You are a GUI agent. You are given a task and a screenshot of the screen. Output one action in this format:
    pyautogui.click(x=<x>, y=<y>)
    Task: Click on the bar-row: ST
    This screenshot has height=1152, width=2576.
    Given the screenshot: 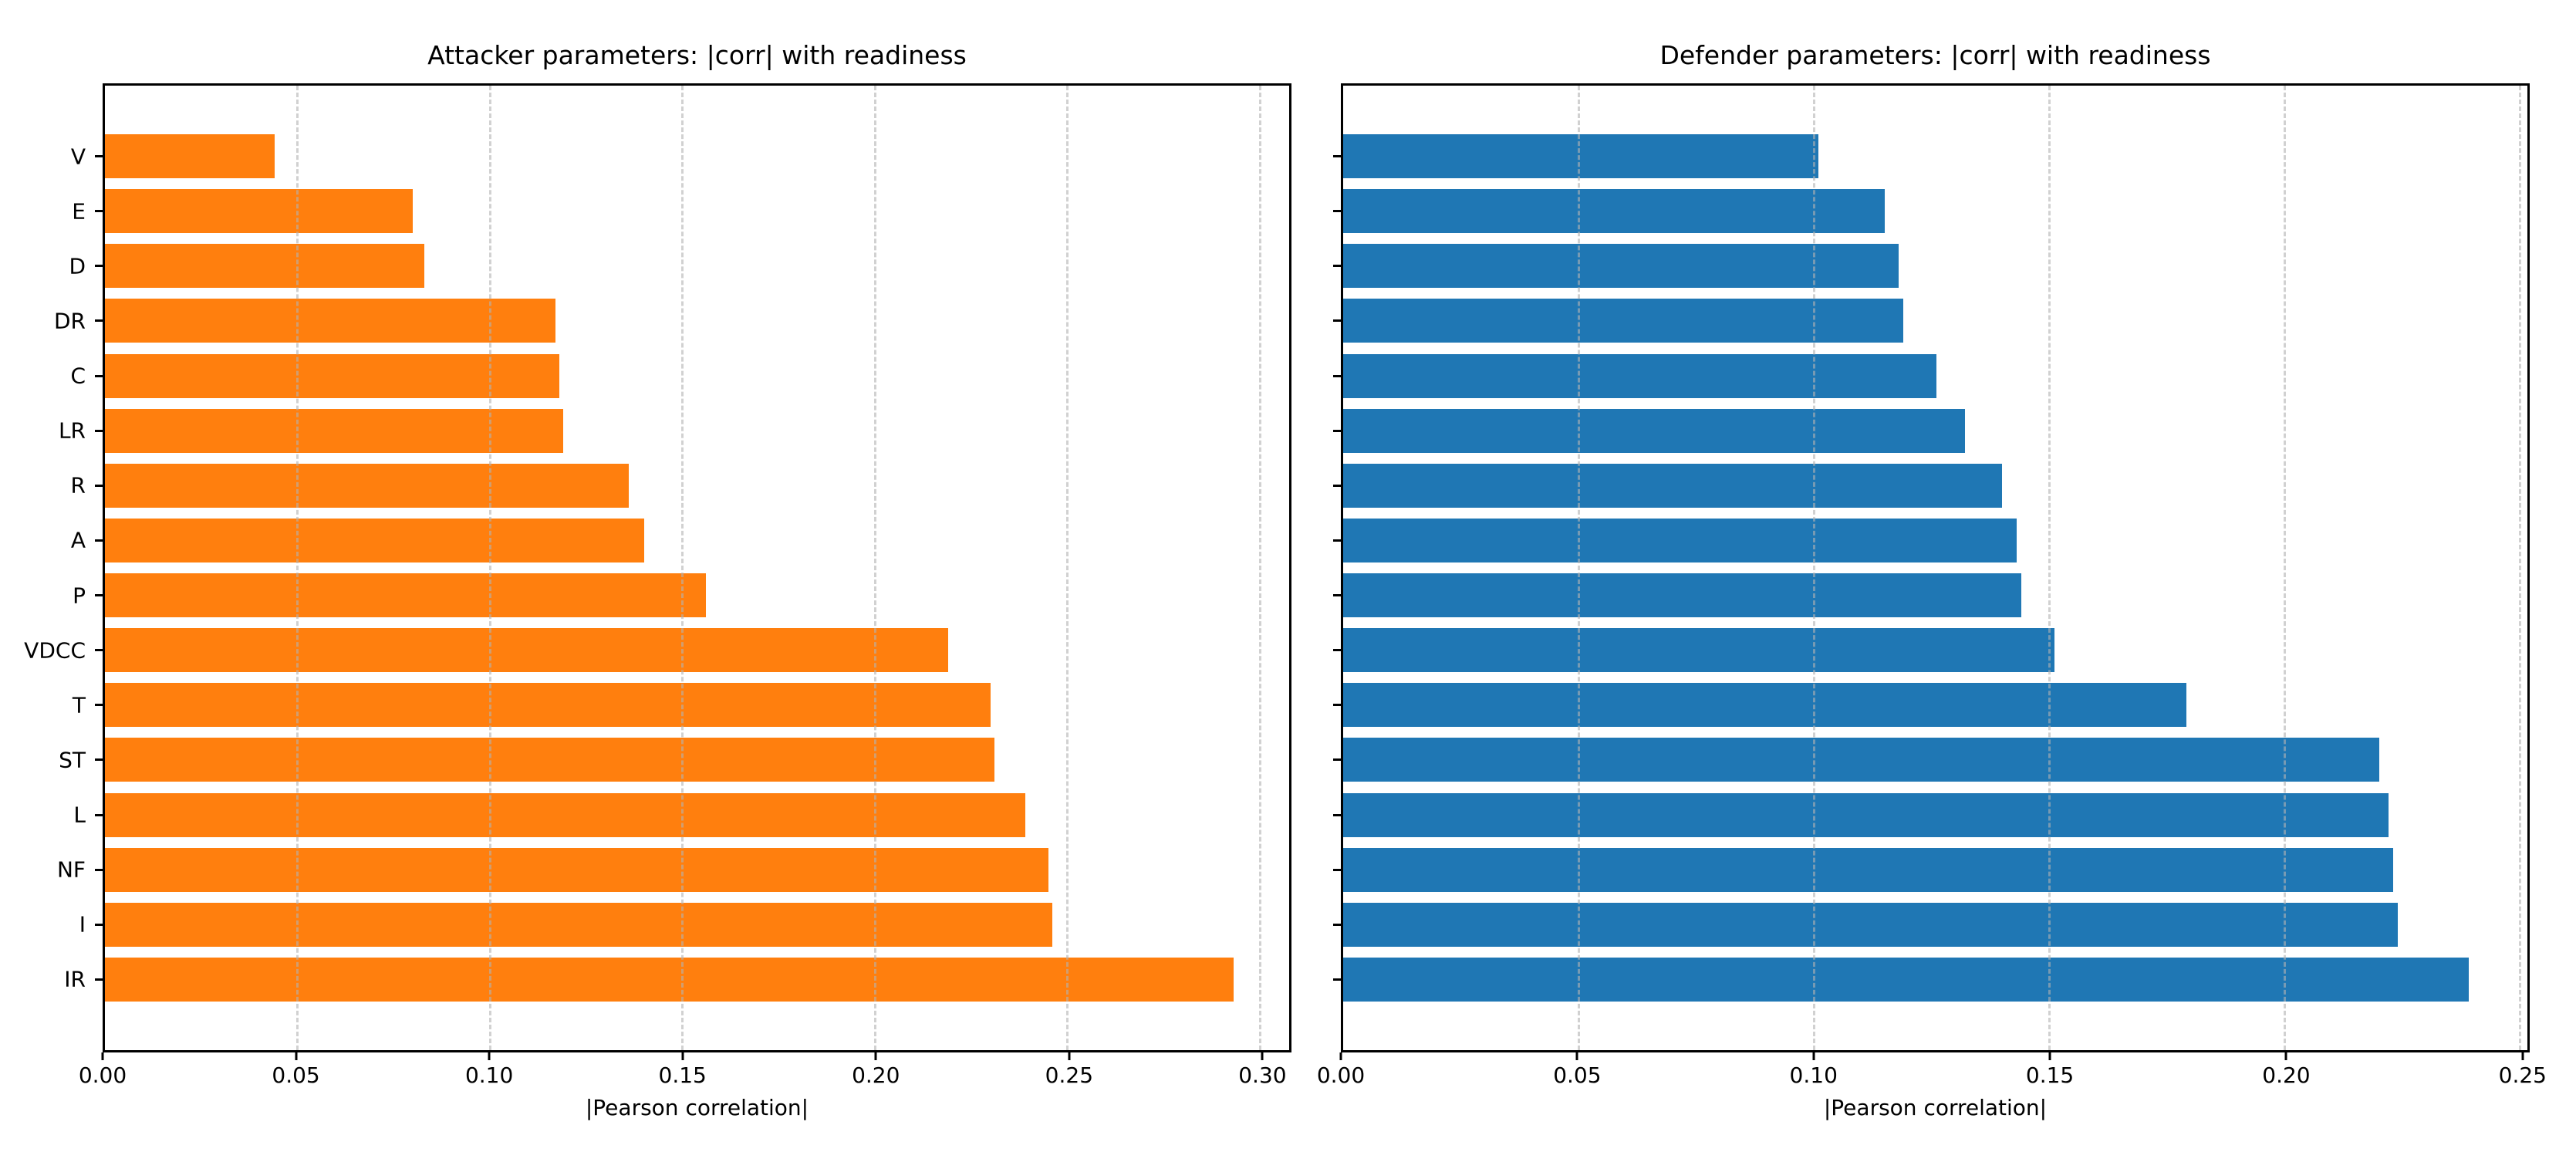 What is the action you would take?
    pyautogui.click(x=674, y=759)
    